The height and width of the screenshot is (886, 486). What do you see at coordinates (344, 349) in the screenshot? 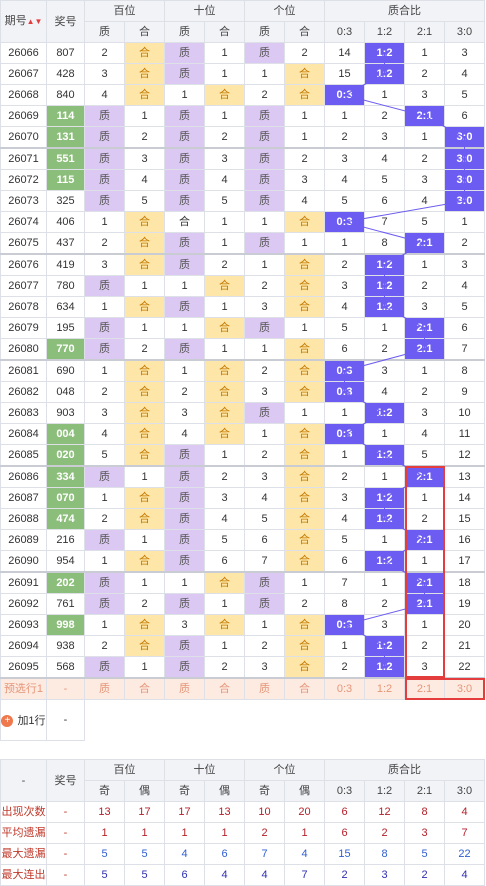
I see `ratio-cell: 6` at bounding box center [344, 349].